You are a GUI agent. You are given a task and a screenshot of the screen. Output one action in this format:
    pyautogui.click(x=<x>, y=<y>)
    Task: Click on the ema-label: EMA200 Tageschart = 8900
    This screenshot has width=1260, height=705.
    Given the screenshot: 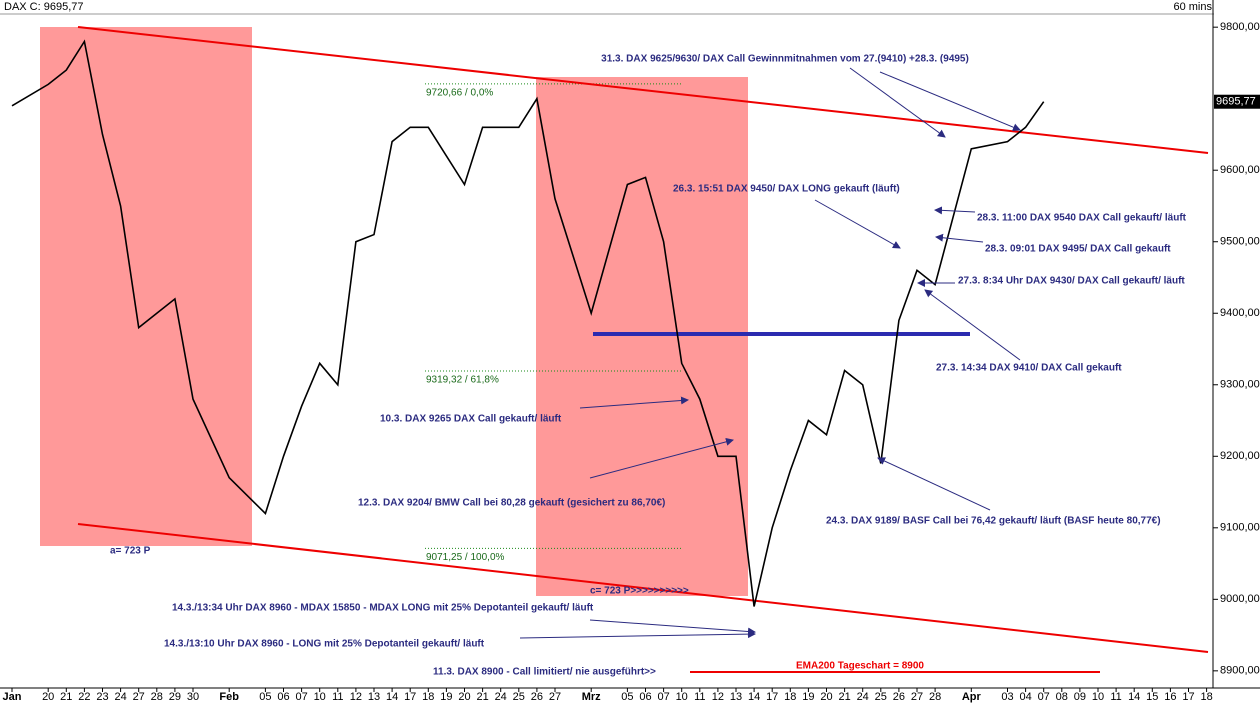 What is the action you would take?
    pyautogui.click(x=860, y=666)
    